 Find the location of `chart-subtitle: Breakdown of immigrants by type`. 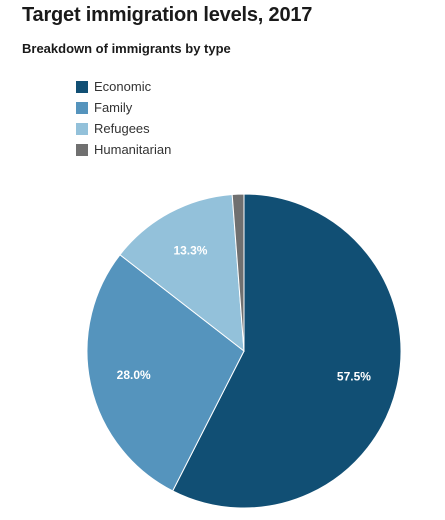

chart-subtitle: Breakdown of immigrants by type is located at coordinates (126, 48).